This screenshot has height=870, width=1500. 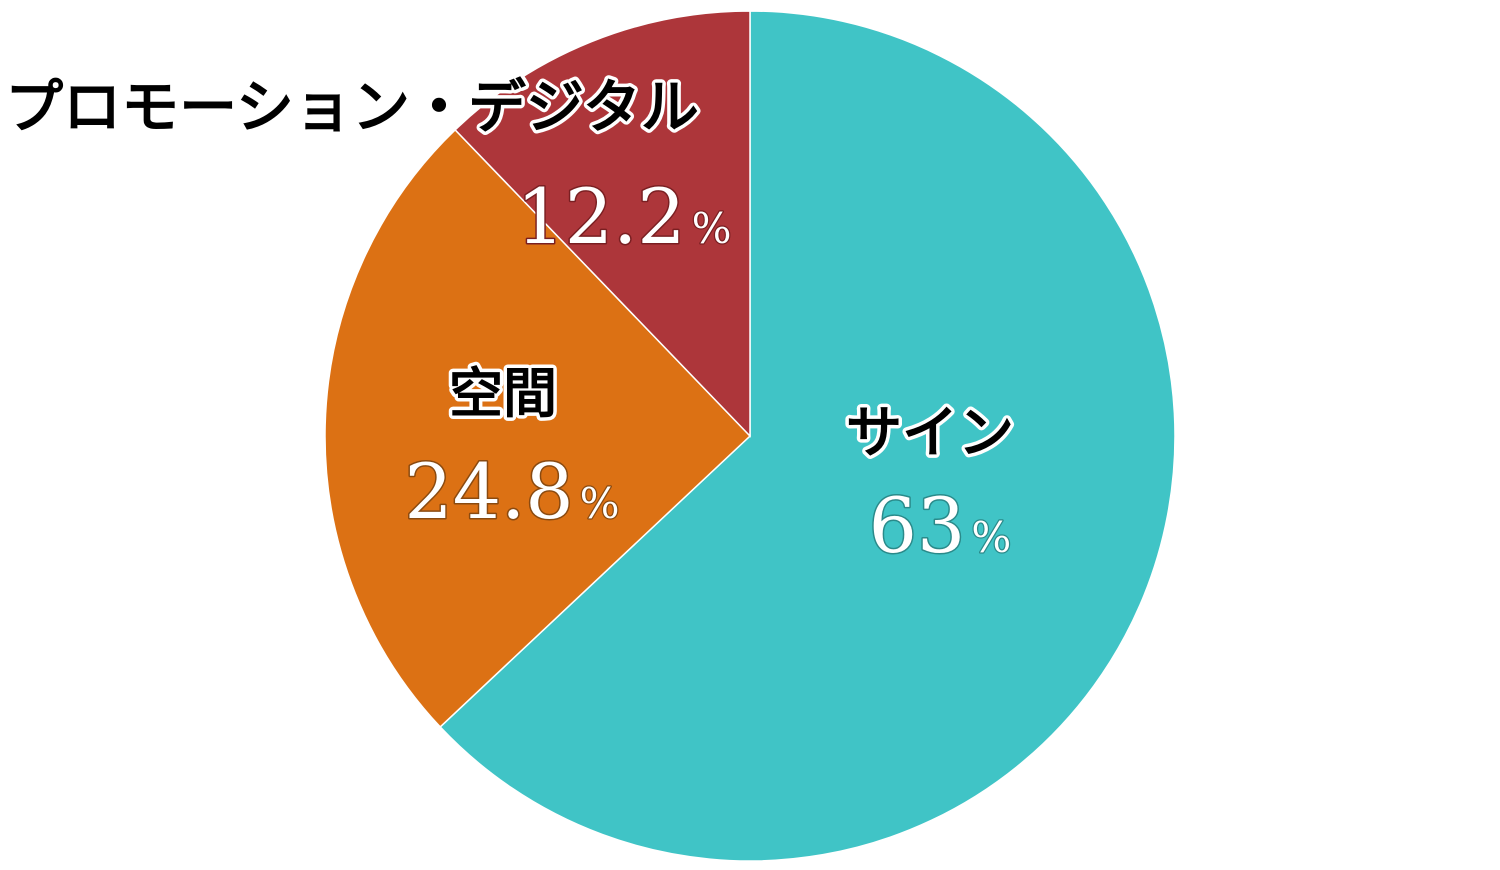 What do you see at coordinates (917, 525) in the screenshot?
I see `slice-value-number: 63` at bounding box center [917, 525].